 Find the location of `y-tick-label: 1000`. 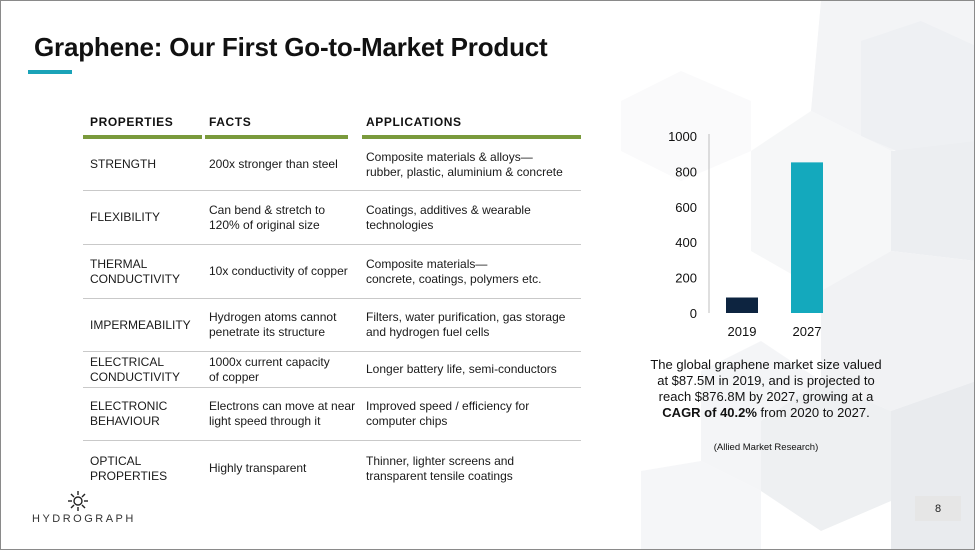

y-tick-label: 1000 is located at coordinates (682, 136).